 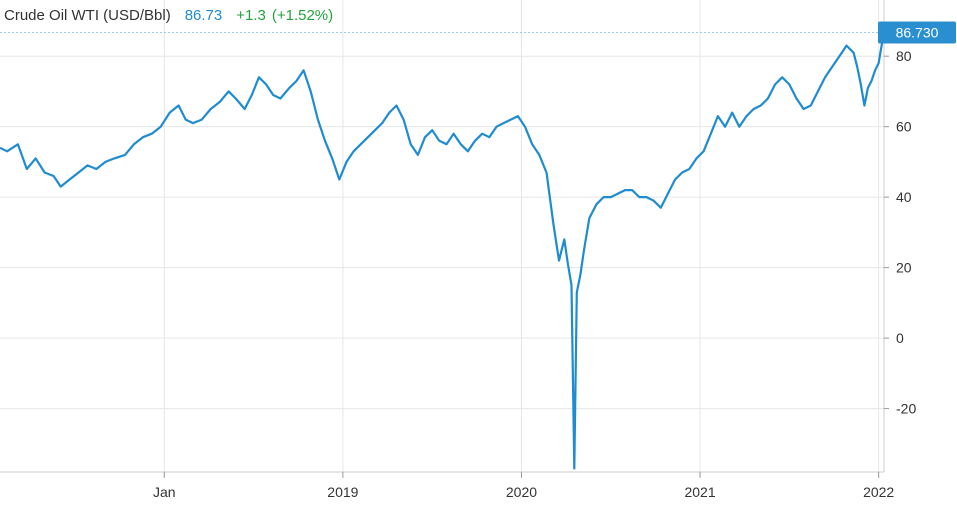 What do you see at coordinates (900, 338) in the screenshot?
I see `y-tick-label: 0` at bounding box center [900, 338].